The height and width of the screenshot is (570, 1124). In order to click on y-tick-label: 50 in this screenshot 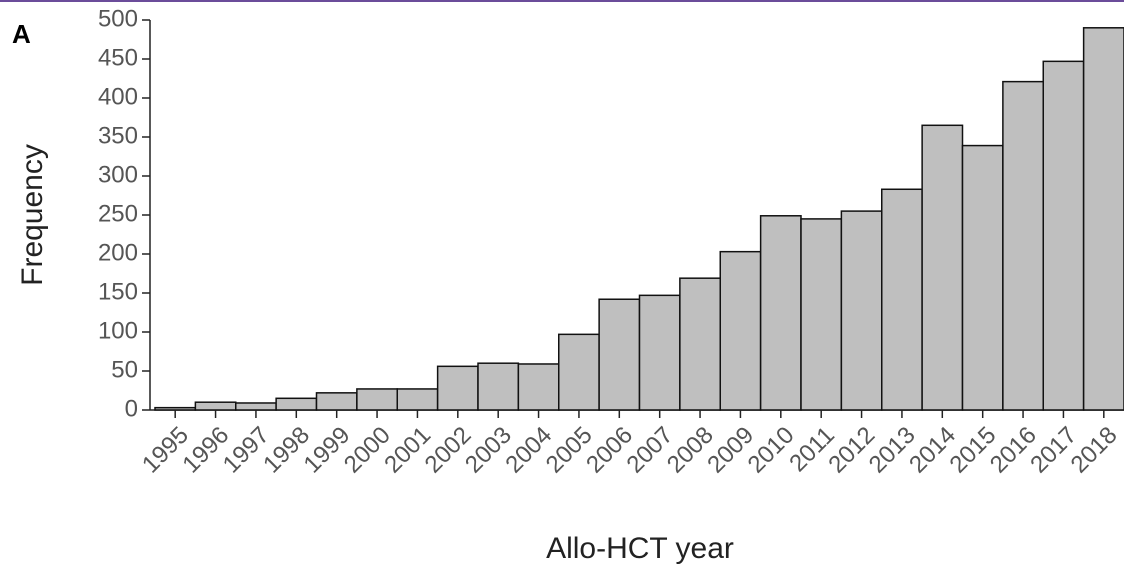, I will do `click(124, 369)`.